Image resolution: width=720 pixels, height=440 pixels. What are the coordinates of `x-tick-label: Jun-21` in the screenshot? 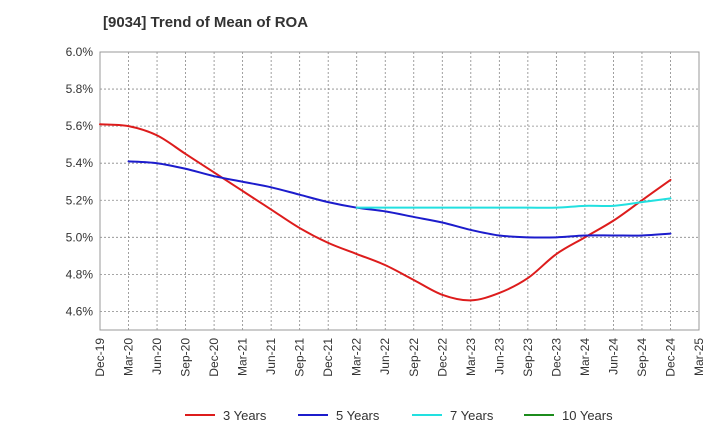 It's located at (271, 356).